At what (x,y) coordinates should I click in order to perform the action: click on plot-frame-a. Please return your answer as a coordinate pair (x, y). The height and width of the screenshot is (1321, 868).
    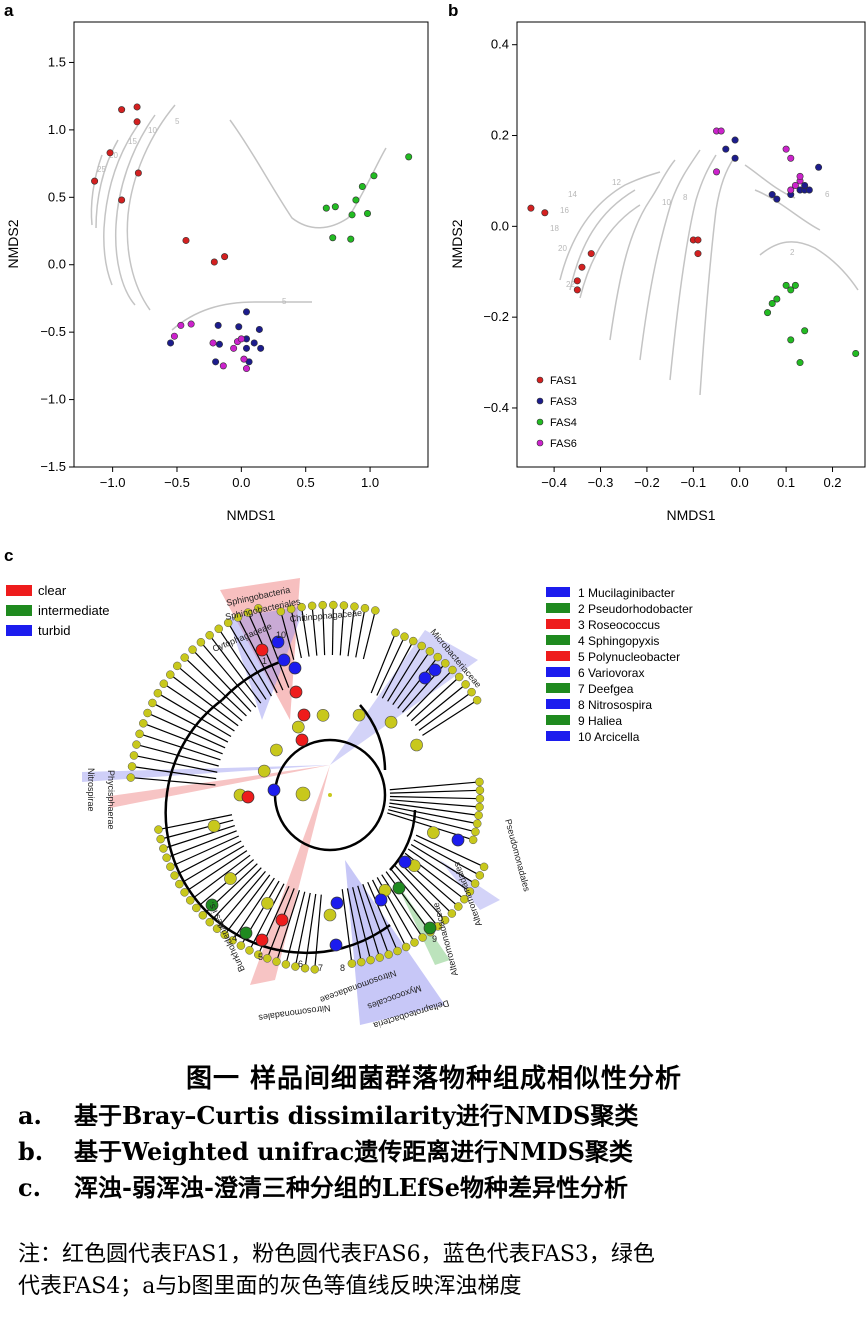
    Looking at the image, I should click on (251, 244).